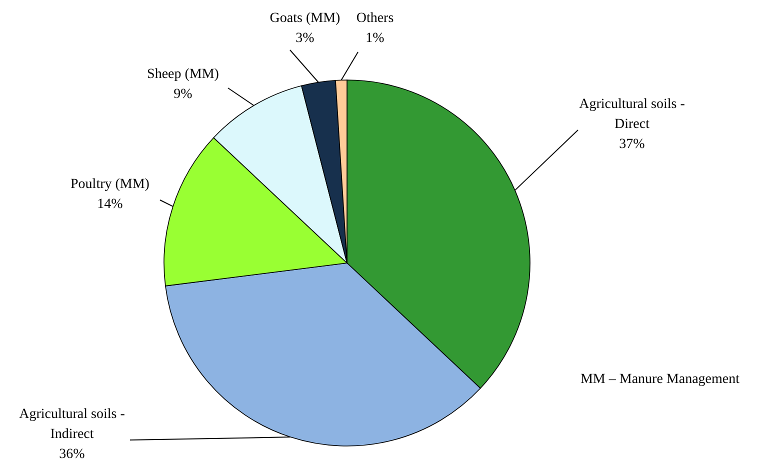  Describe the element at coordinates (305, 38) in the screenshot. I see `data-label: 3%` at that location.